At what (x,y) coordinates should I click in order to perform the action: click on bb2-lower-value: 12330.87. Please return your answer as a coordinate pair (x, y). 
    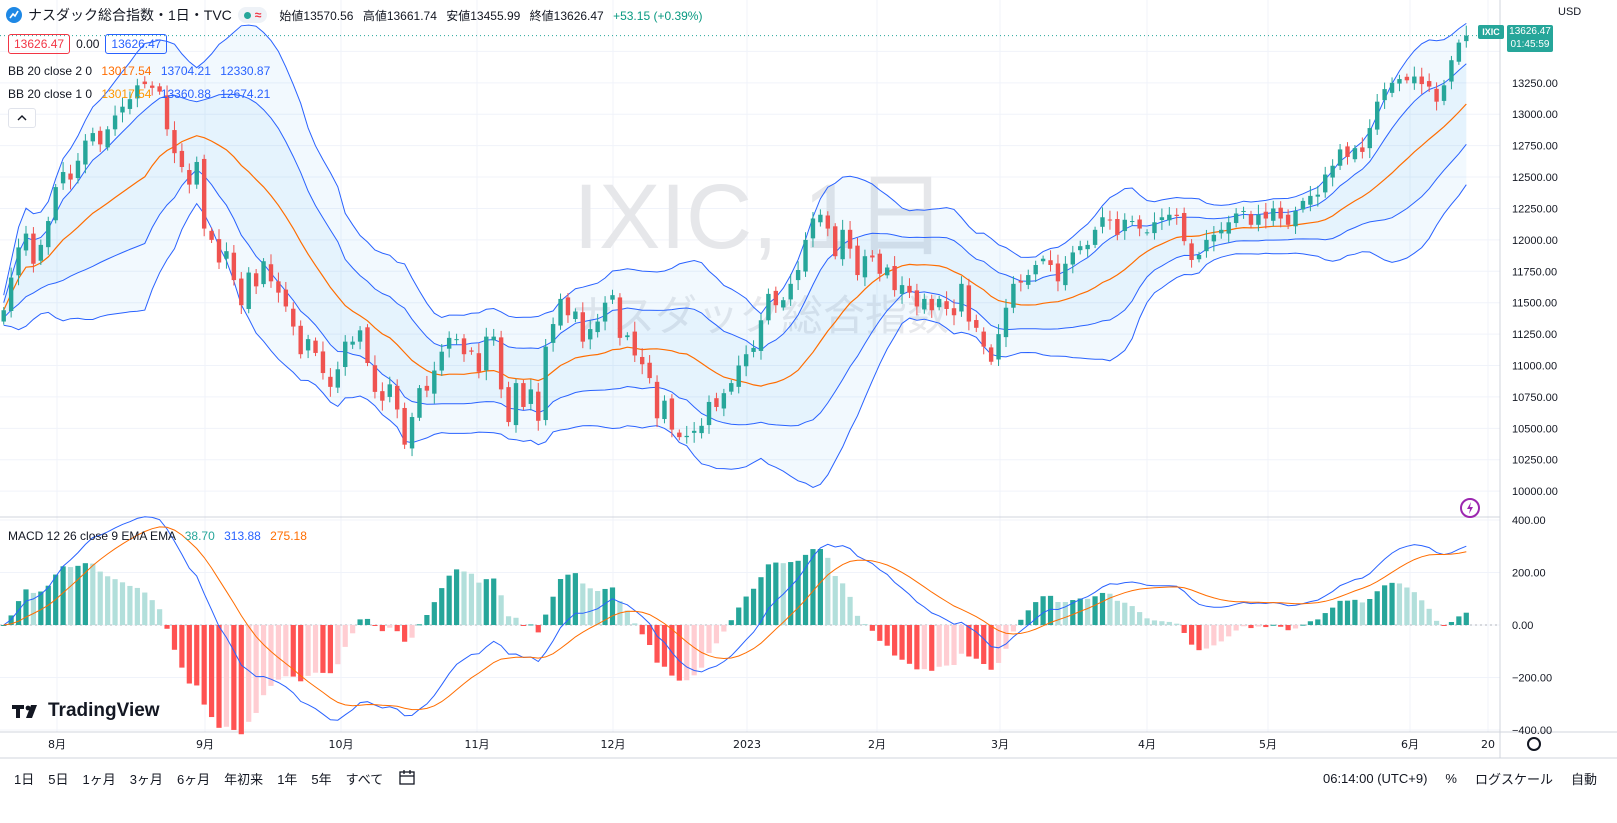
    Looking at the image, I should click on (245, 71).